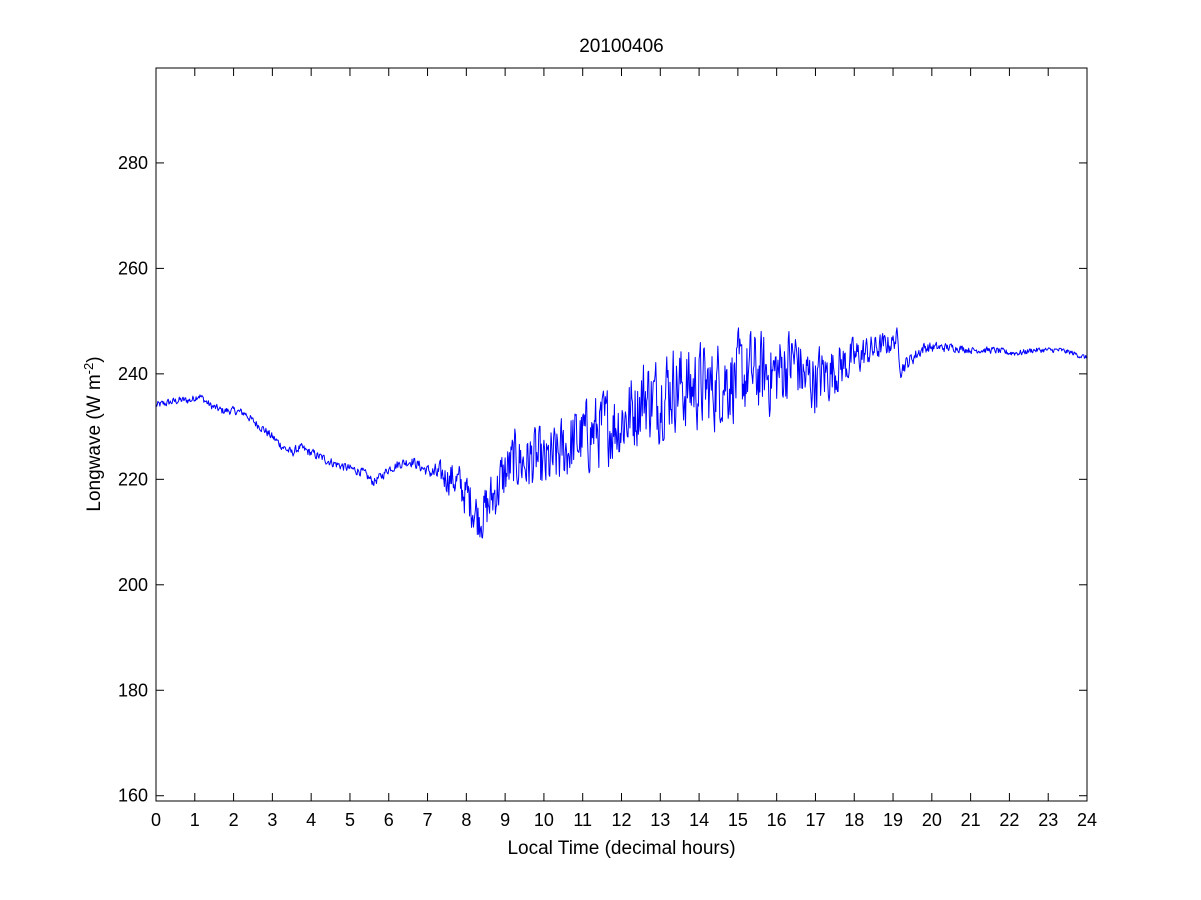  What do you see at coordinates (428, 820) in the screenshot?
I see `x-tick-label: 7` at bounding box center [428, 820].